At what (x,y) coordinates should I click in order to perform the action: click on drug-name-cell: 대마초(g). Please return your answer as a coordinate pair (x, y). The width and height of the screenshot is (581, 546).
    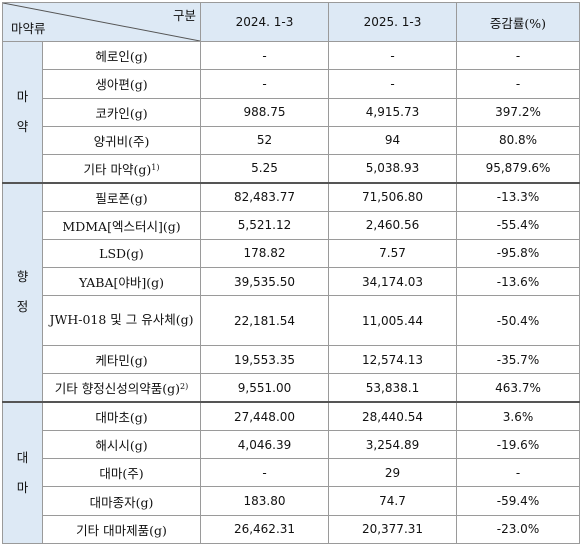
    Looking at the image, I should click on (121, 416).